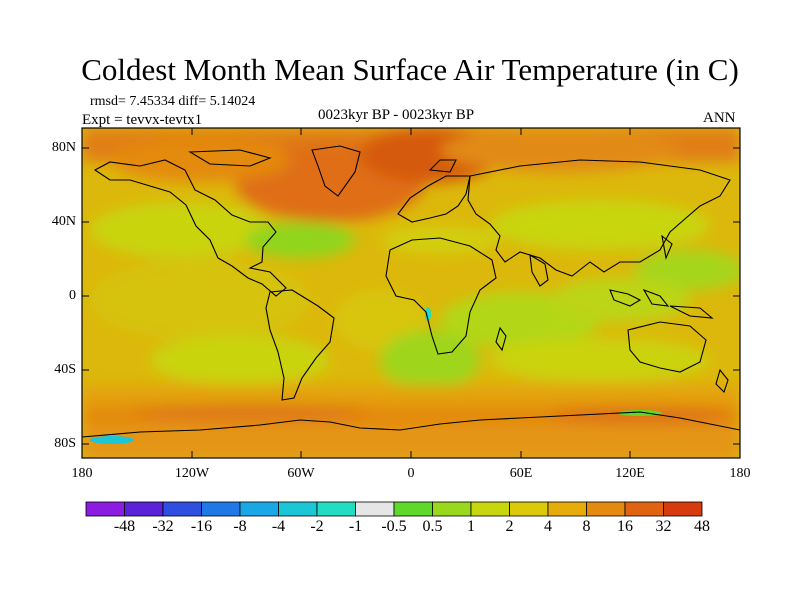 The width and height of the screenshot is (800, 600). Describe the element at coordinates (396, 115) in the screenshot. I see `period-label: 0023kyr BP - 0023kyr BP` at that location.